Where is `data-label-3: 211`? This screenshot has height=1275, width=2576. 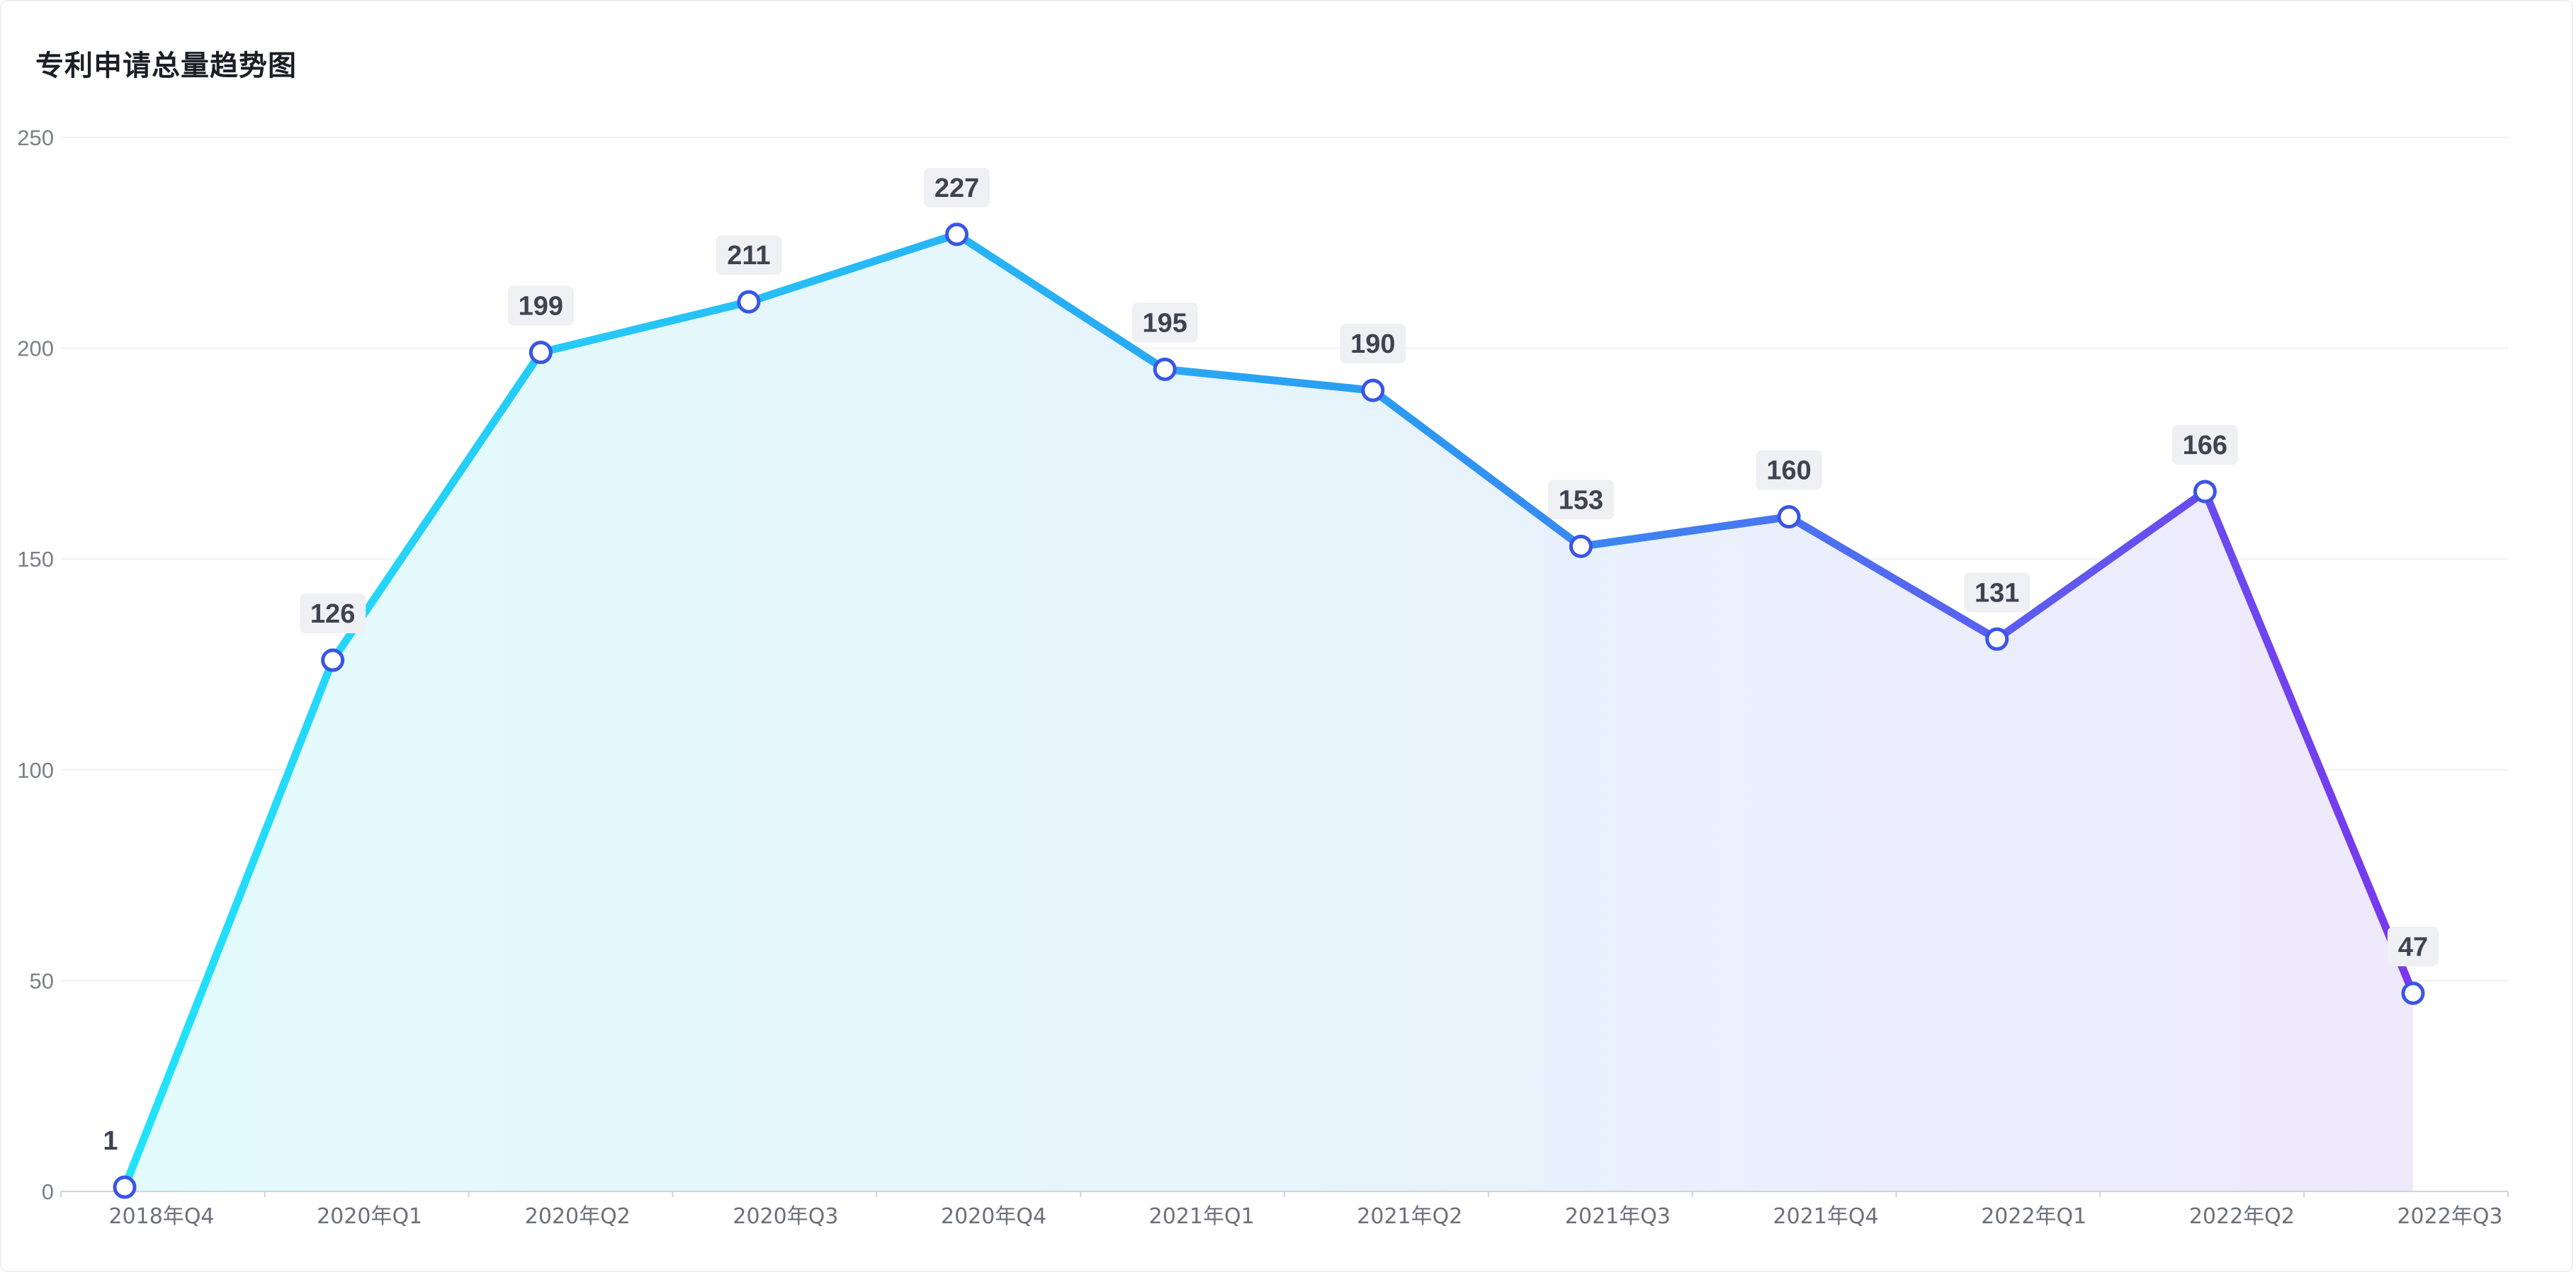
data-label-3: 211 is located at coordinates (748, 256).